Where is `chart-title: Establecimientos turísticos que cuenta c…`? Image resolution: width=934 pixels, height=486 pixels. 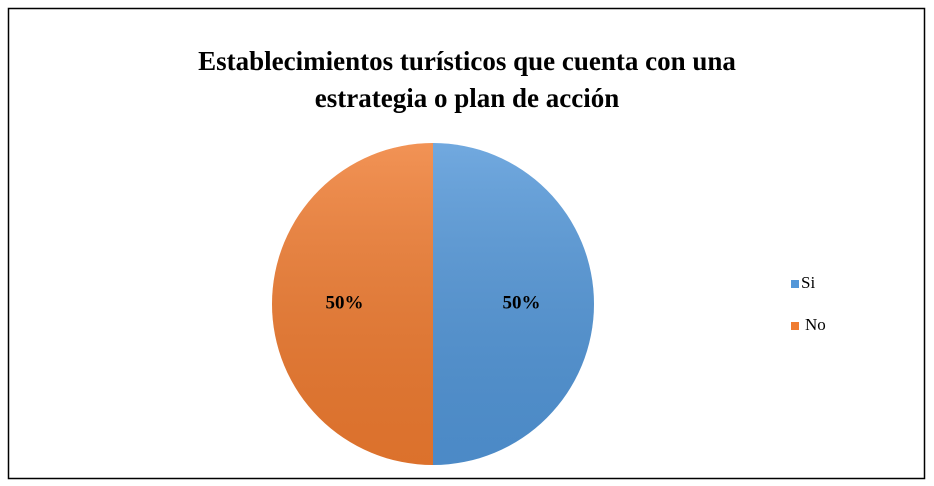
chart-title: Establecimientos turísticos que cuenta c… is located at coordinates (467, 61).